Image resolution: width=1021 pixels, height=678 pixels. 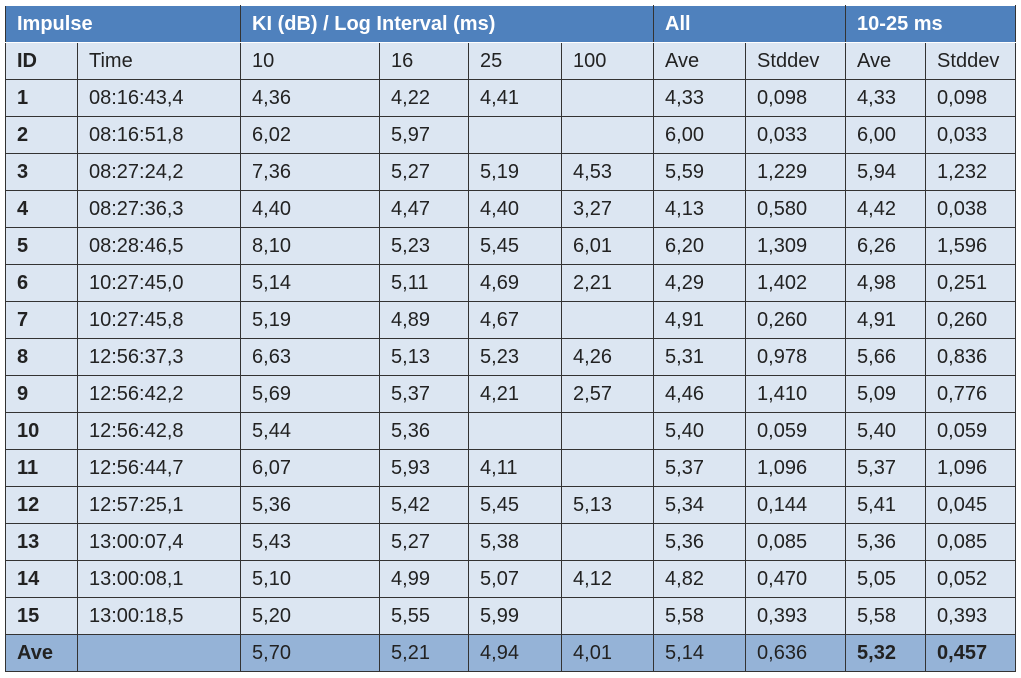 I want to click on cell: ID, so click(x=41, y=61).